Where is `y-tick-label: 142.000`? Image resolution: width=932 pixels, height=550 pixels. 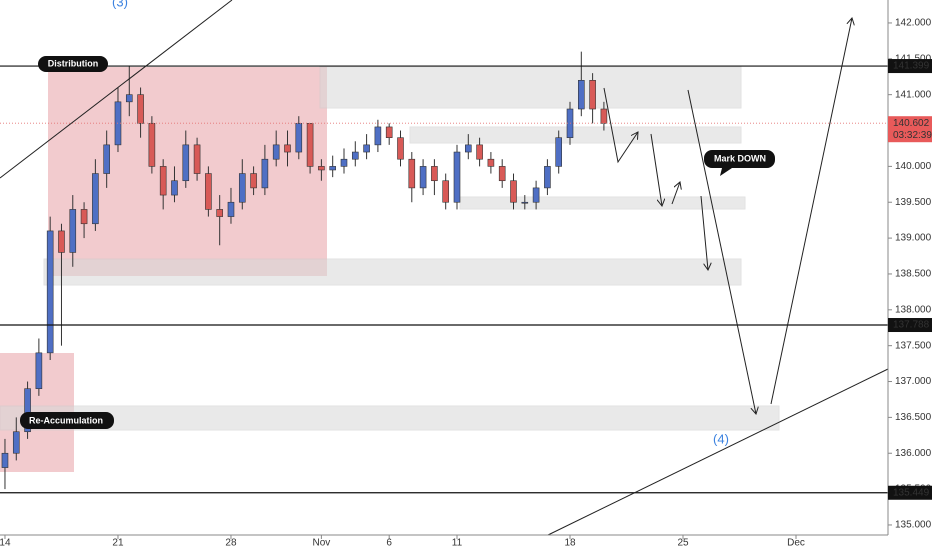
y-tick-label: 142.000 is located at coordinates (913, 23).